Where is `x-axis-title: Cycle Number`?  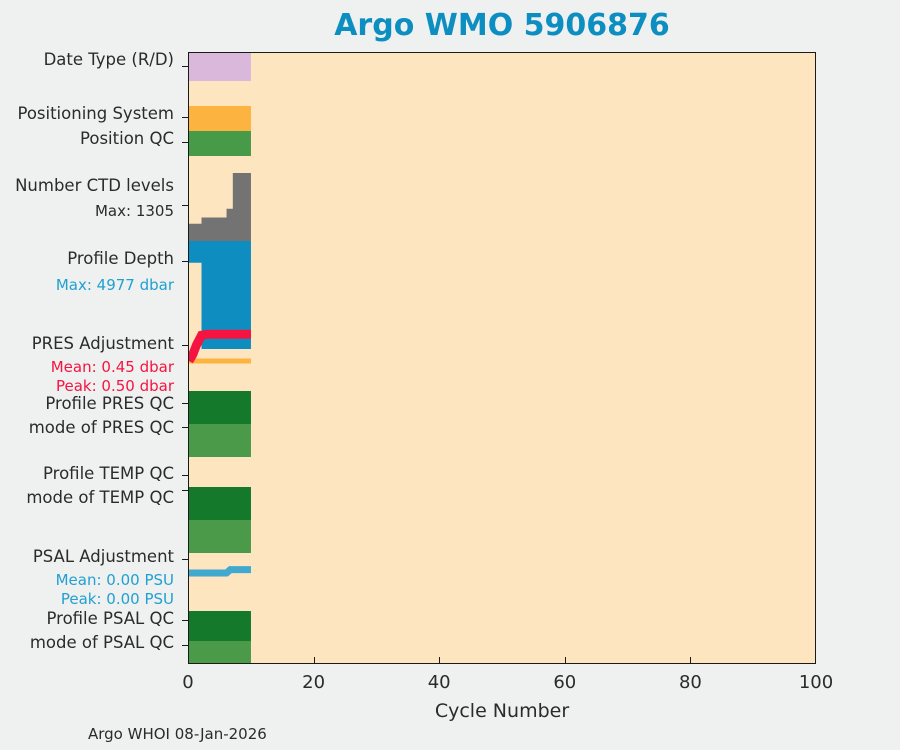
x-axis-title: Cycle Number is located at coordinates (502, 711).